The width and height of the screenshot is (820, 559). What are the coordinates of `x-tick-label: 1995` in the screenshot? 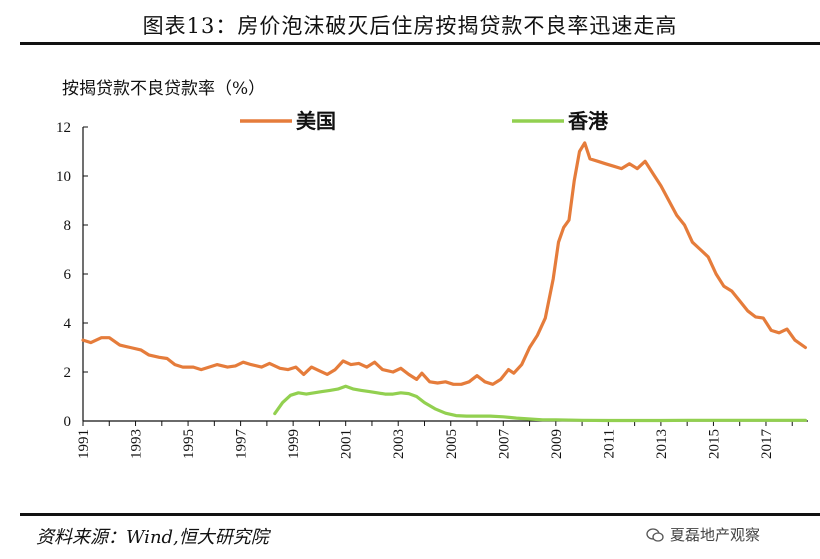 It's located at (189, 444).